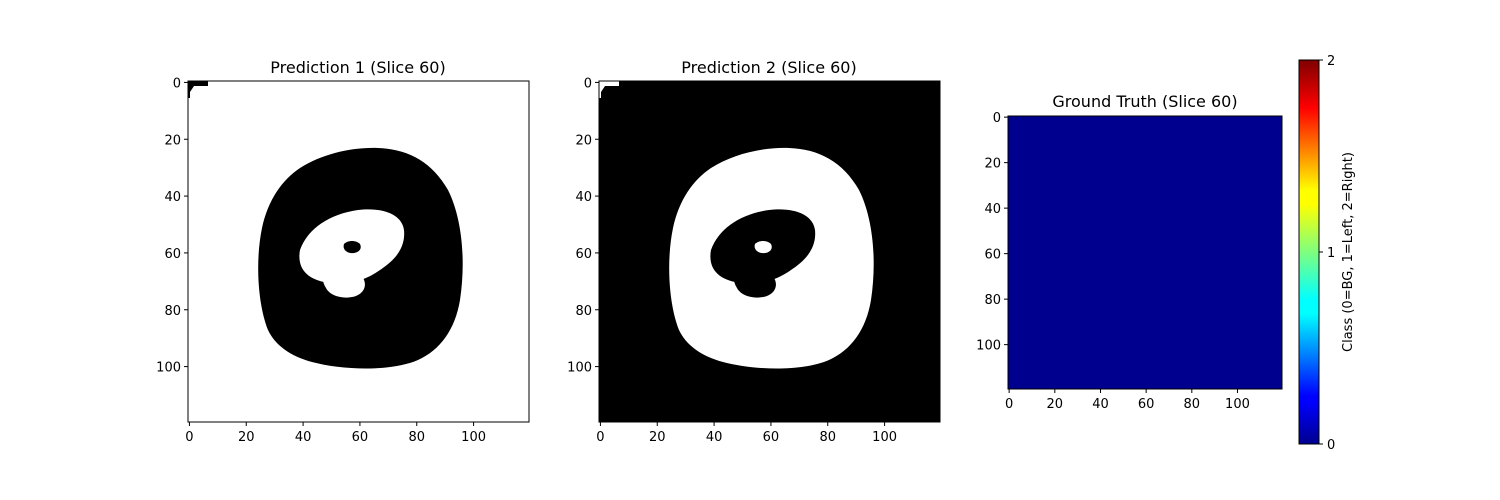 Image resolution: width=1500 pixels, height=500 pixels. Describe the element at coordinates (1331, 61) in the screenshot. I see `colorbar-tick-label: 2` at that location.